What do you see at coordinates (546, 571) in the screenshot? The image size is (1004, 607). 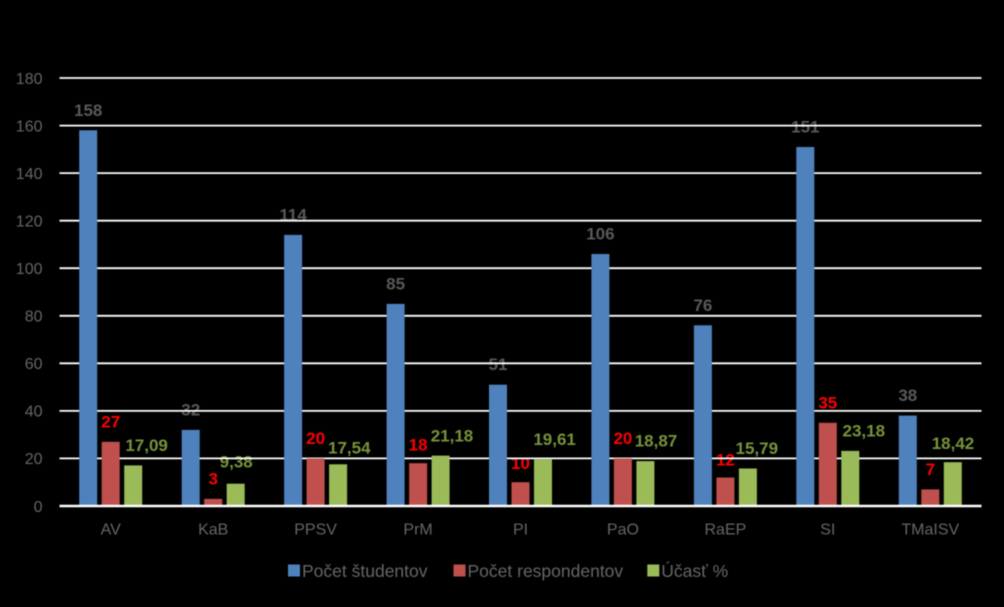 I see `svg-text: Počet respondentov` at bounding box center [546, 571].